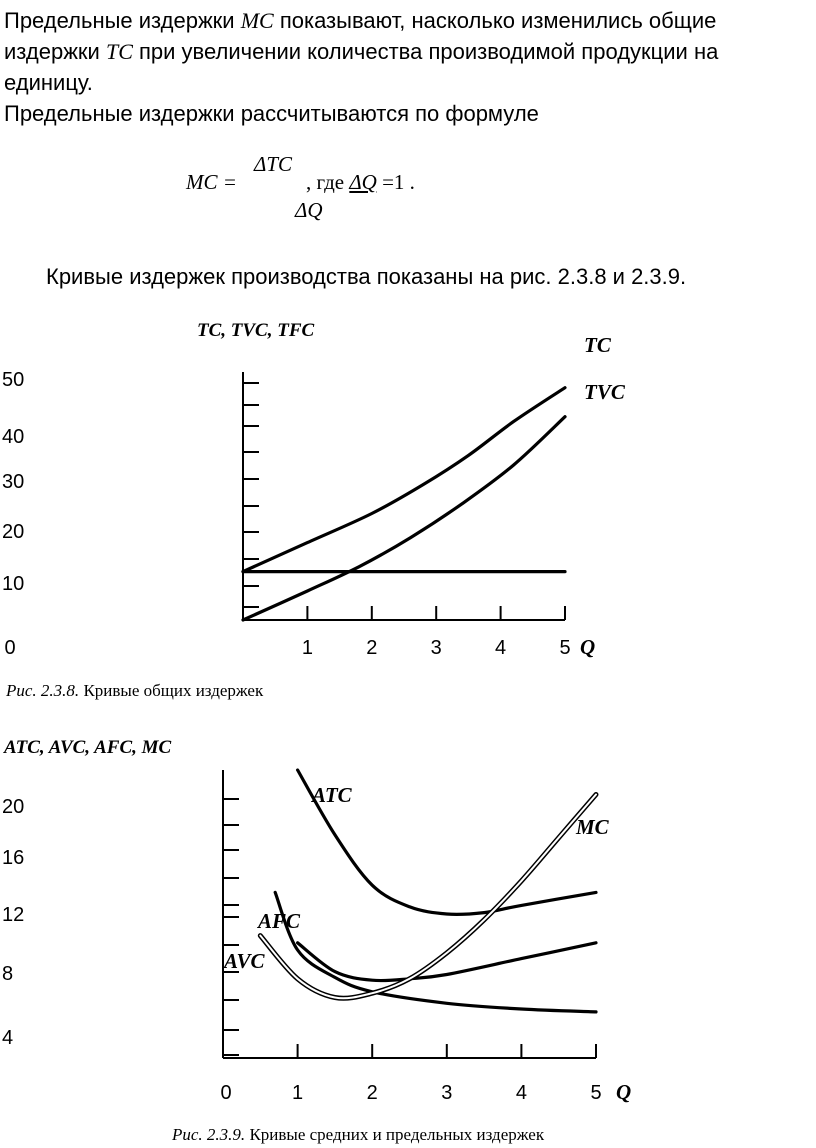 The width and height of the screenshot is (816, 1148). I want to click on formula-where-suffix: =1 ., so click(395, 182).